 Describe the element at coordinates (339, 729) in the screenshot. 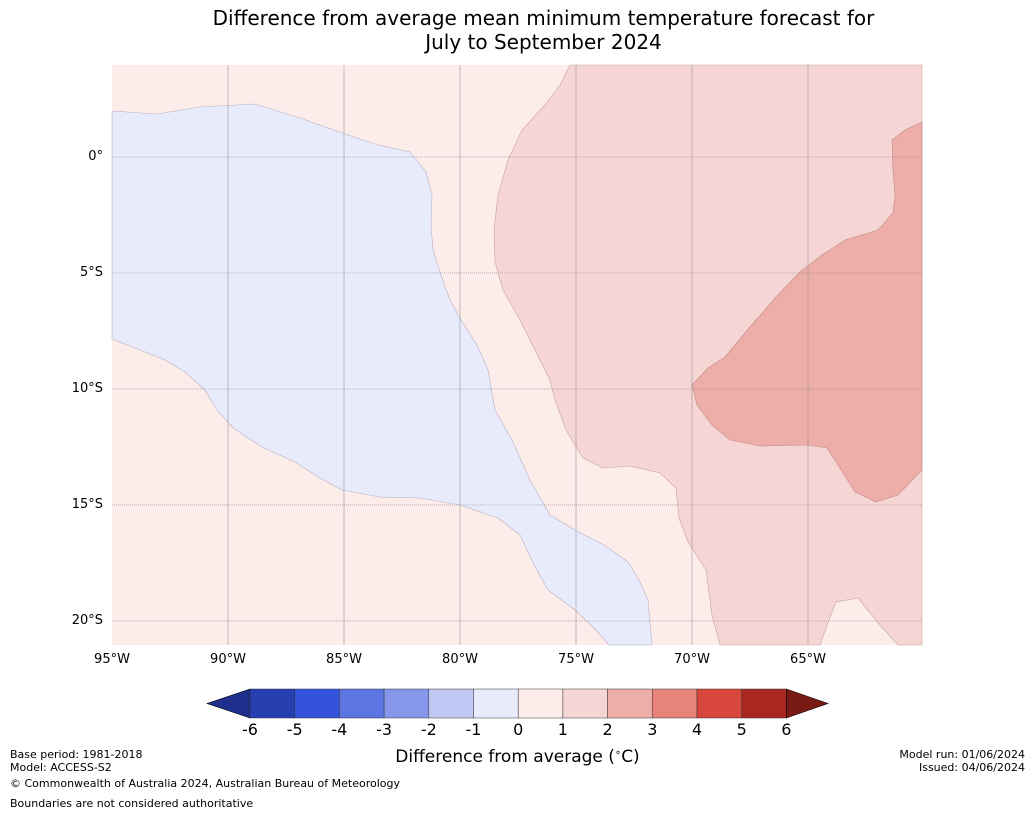

I see `colorbar-tick-label: -4` at that location.